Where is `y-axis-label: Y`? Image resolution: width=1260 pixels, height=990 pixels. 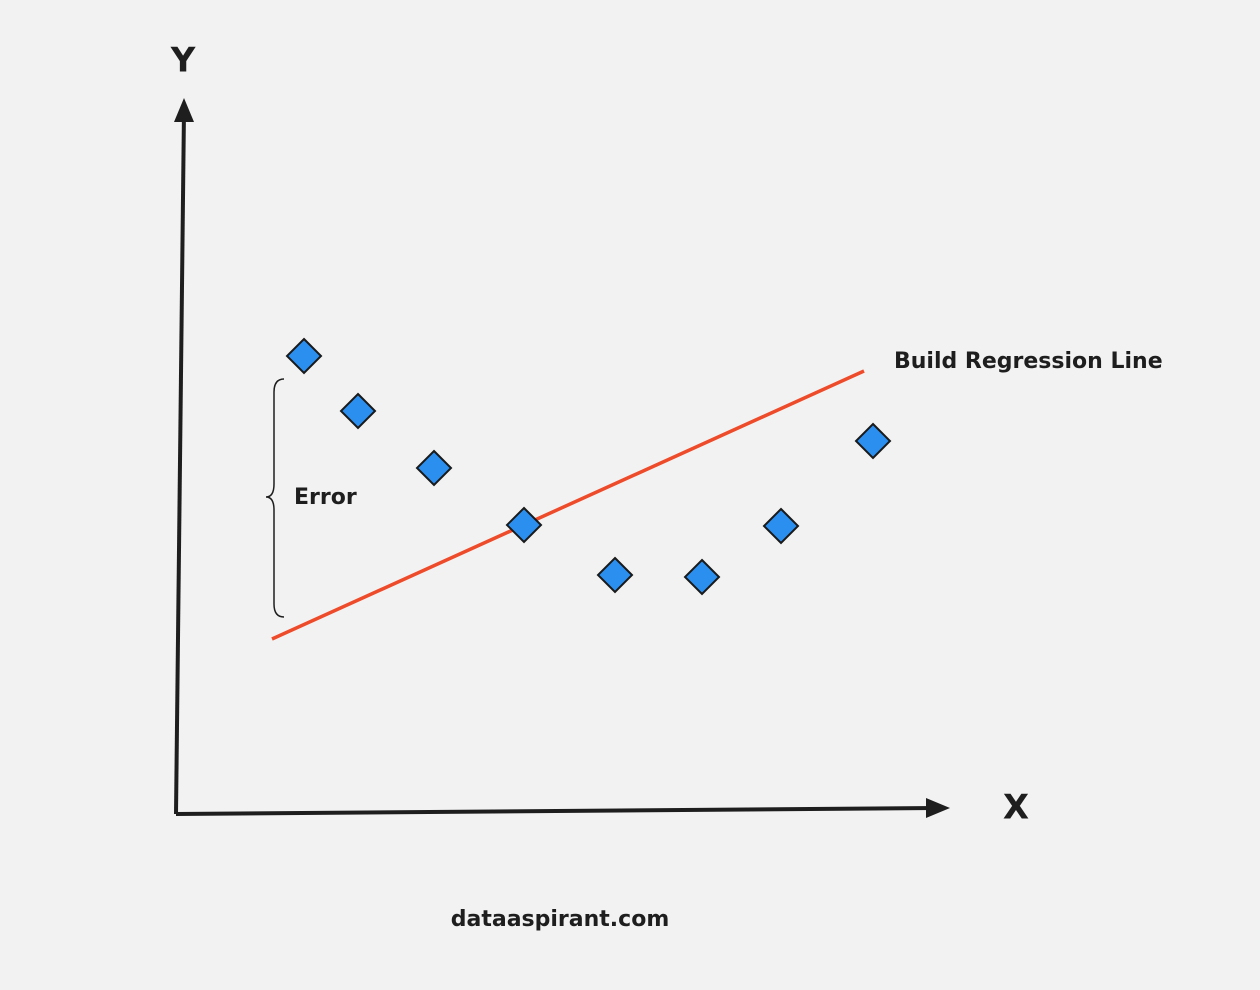
y-axis-label: Y is located at coordinates (183, 61).